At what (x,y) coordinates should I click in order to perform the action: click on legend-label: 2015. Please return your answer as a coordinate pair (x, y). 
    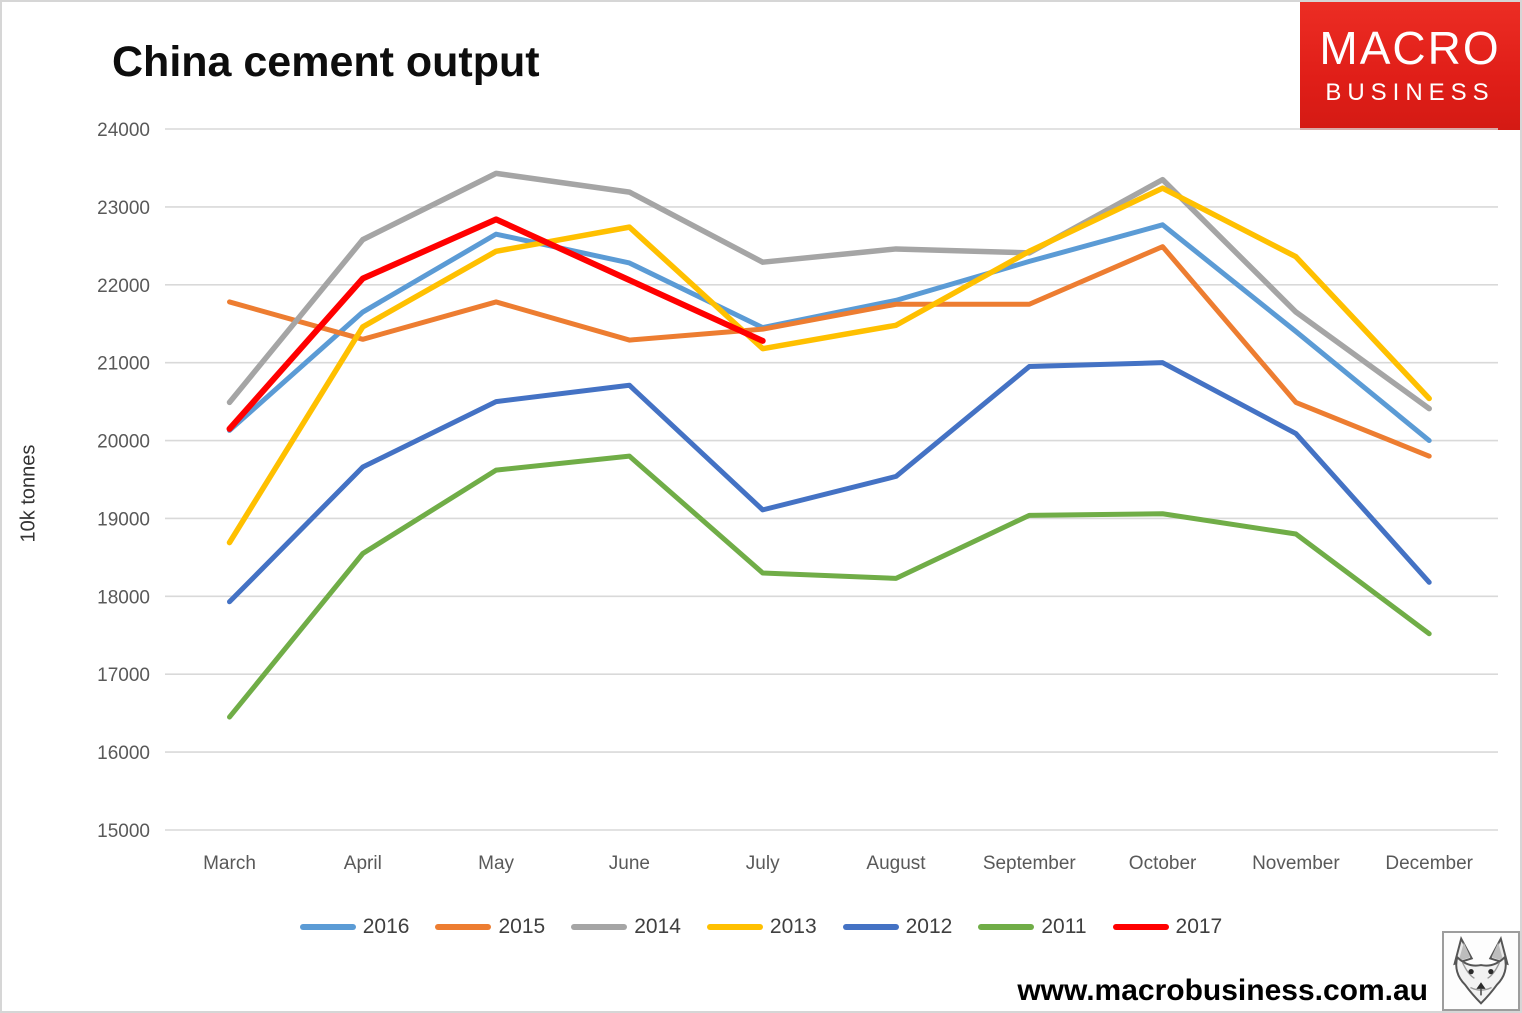
    Looking at the image, I should click on (522, 926).